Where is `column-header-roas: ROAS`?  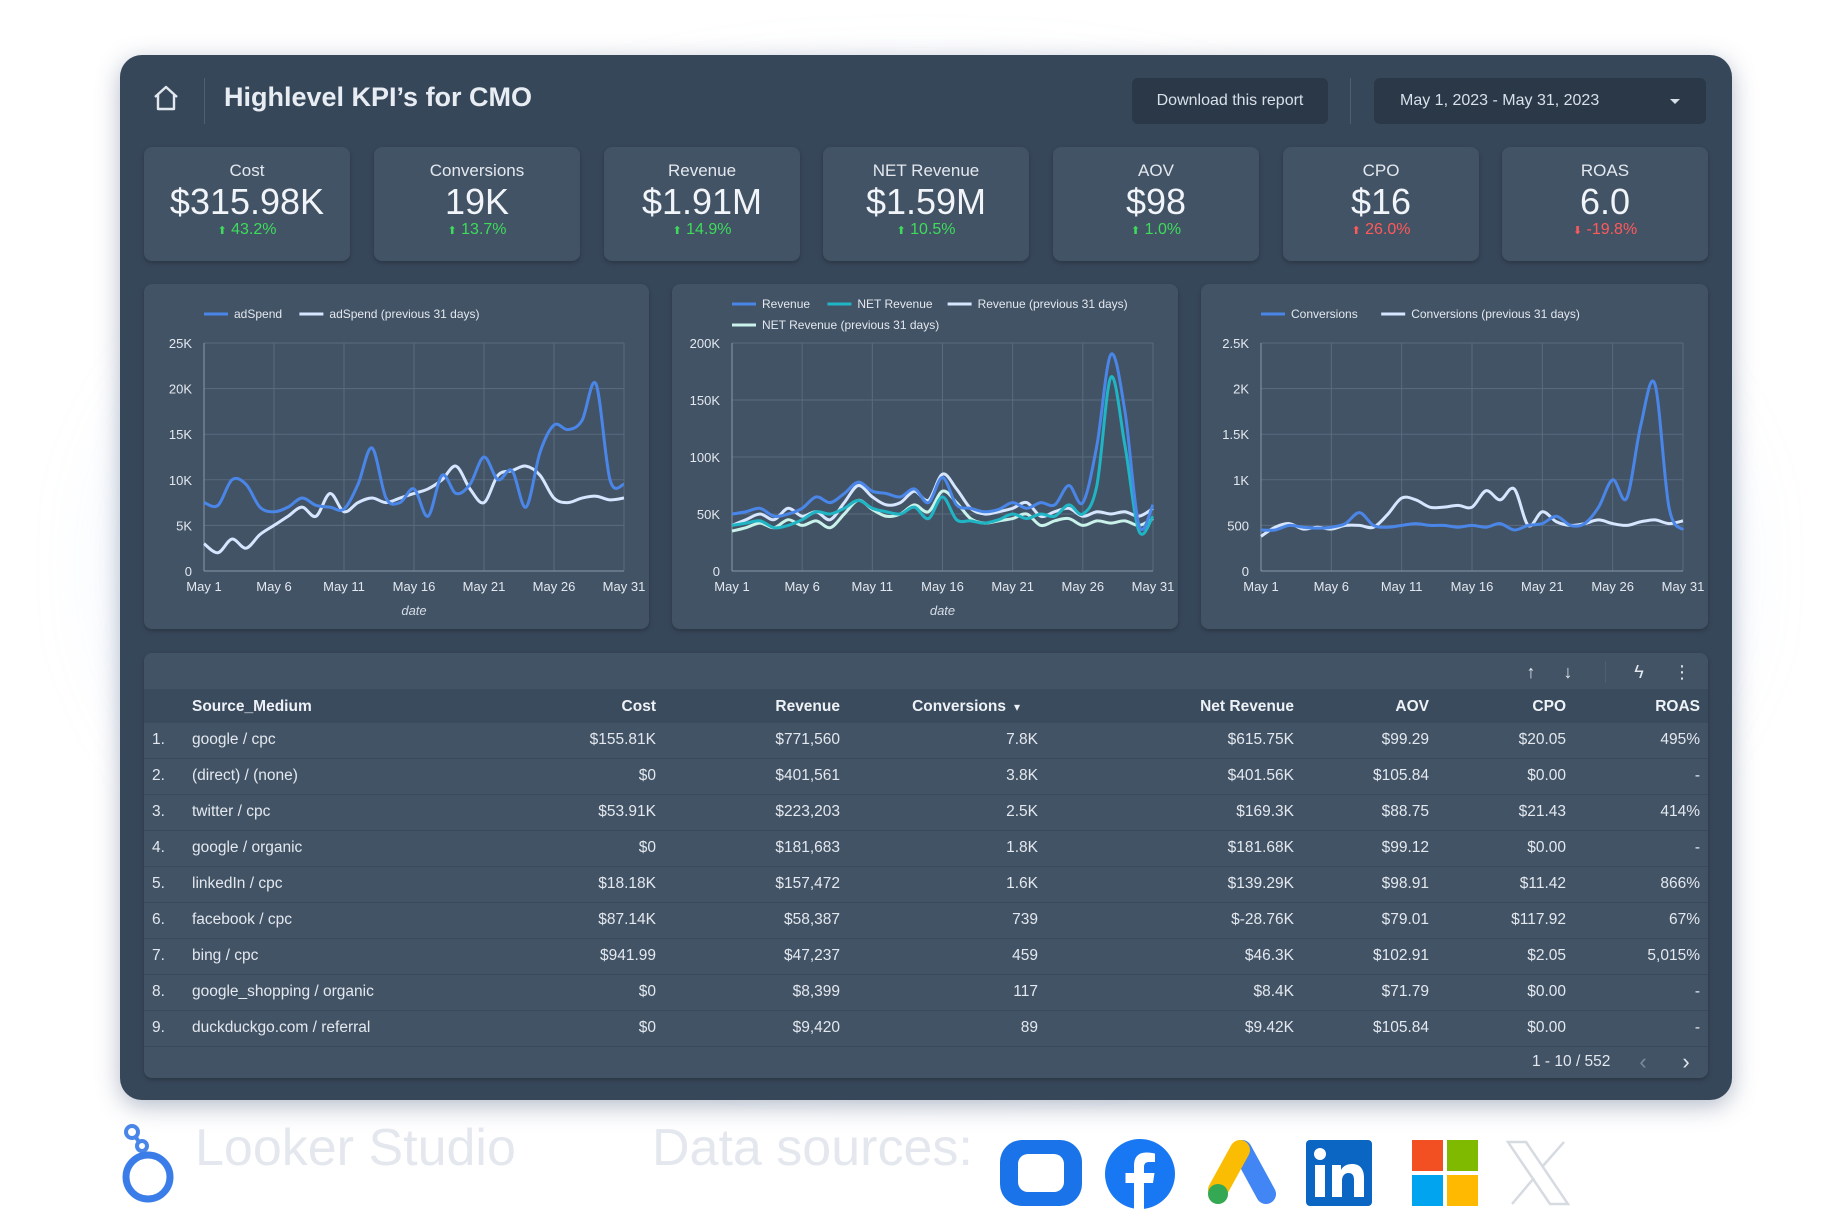 column-header-roas: ROAS is located at coordinates (1677, 707).